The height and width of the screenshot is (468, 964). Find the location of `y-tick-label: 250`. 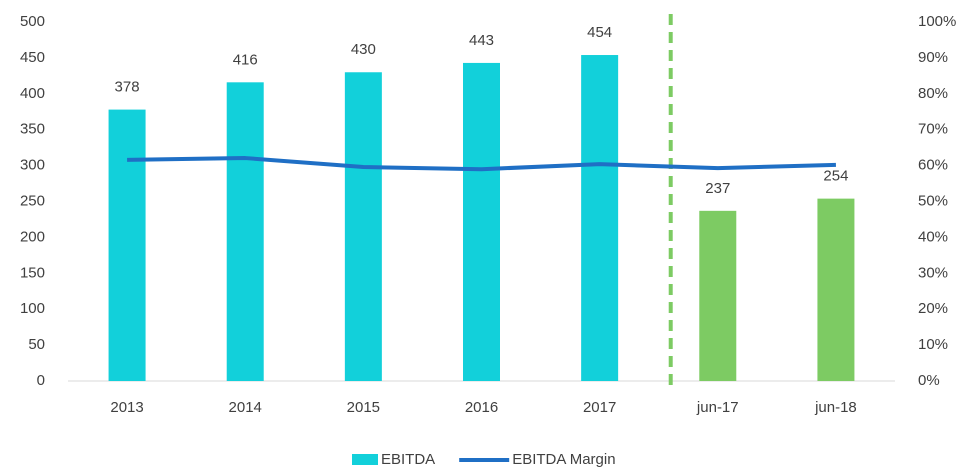

y-tick-label: 250 is located at coordinates (32, 200).